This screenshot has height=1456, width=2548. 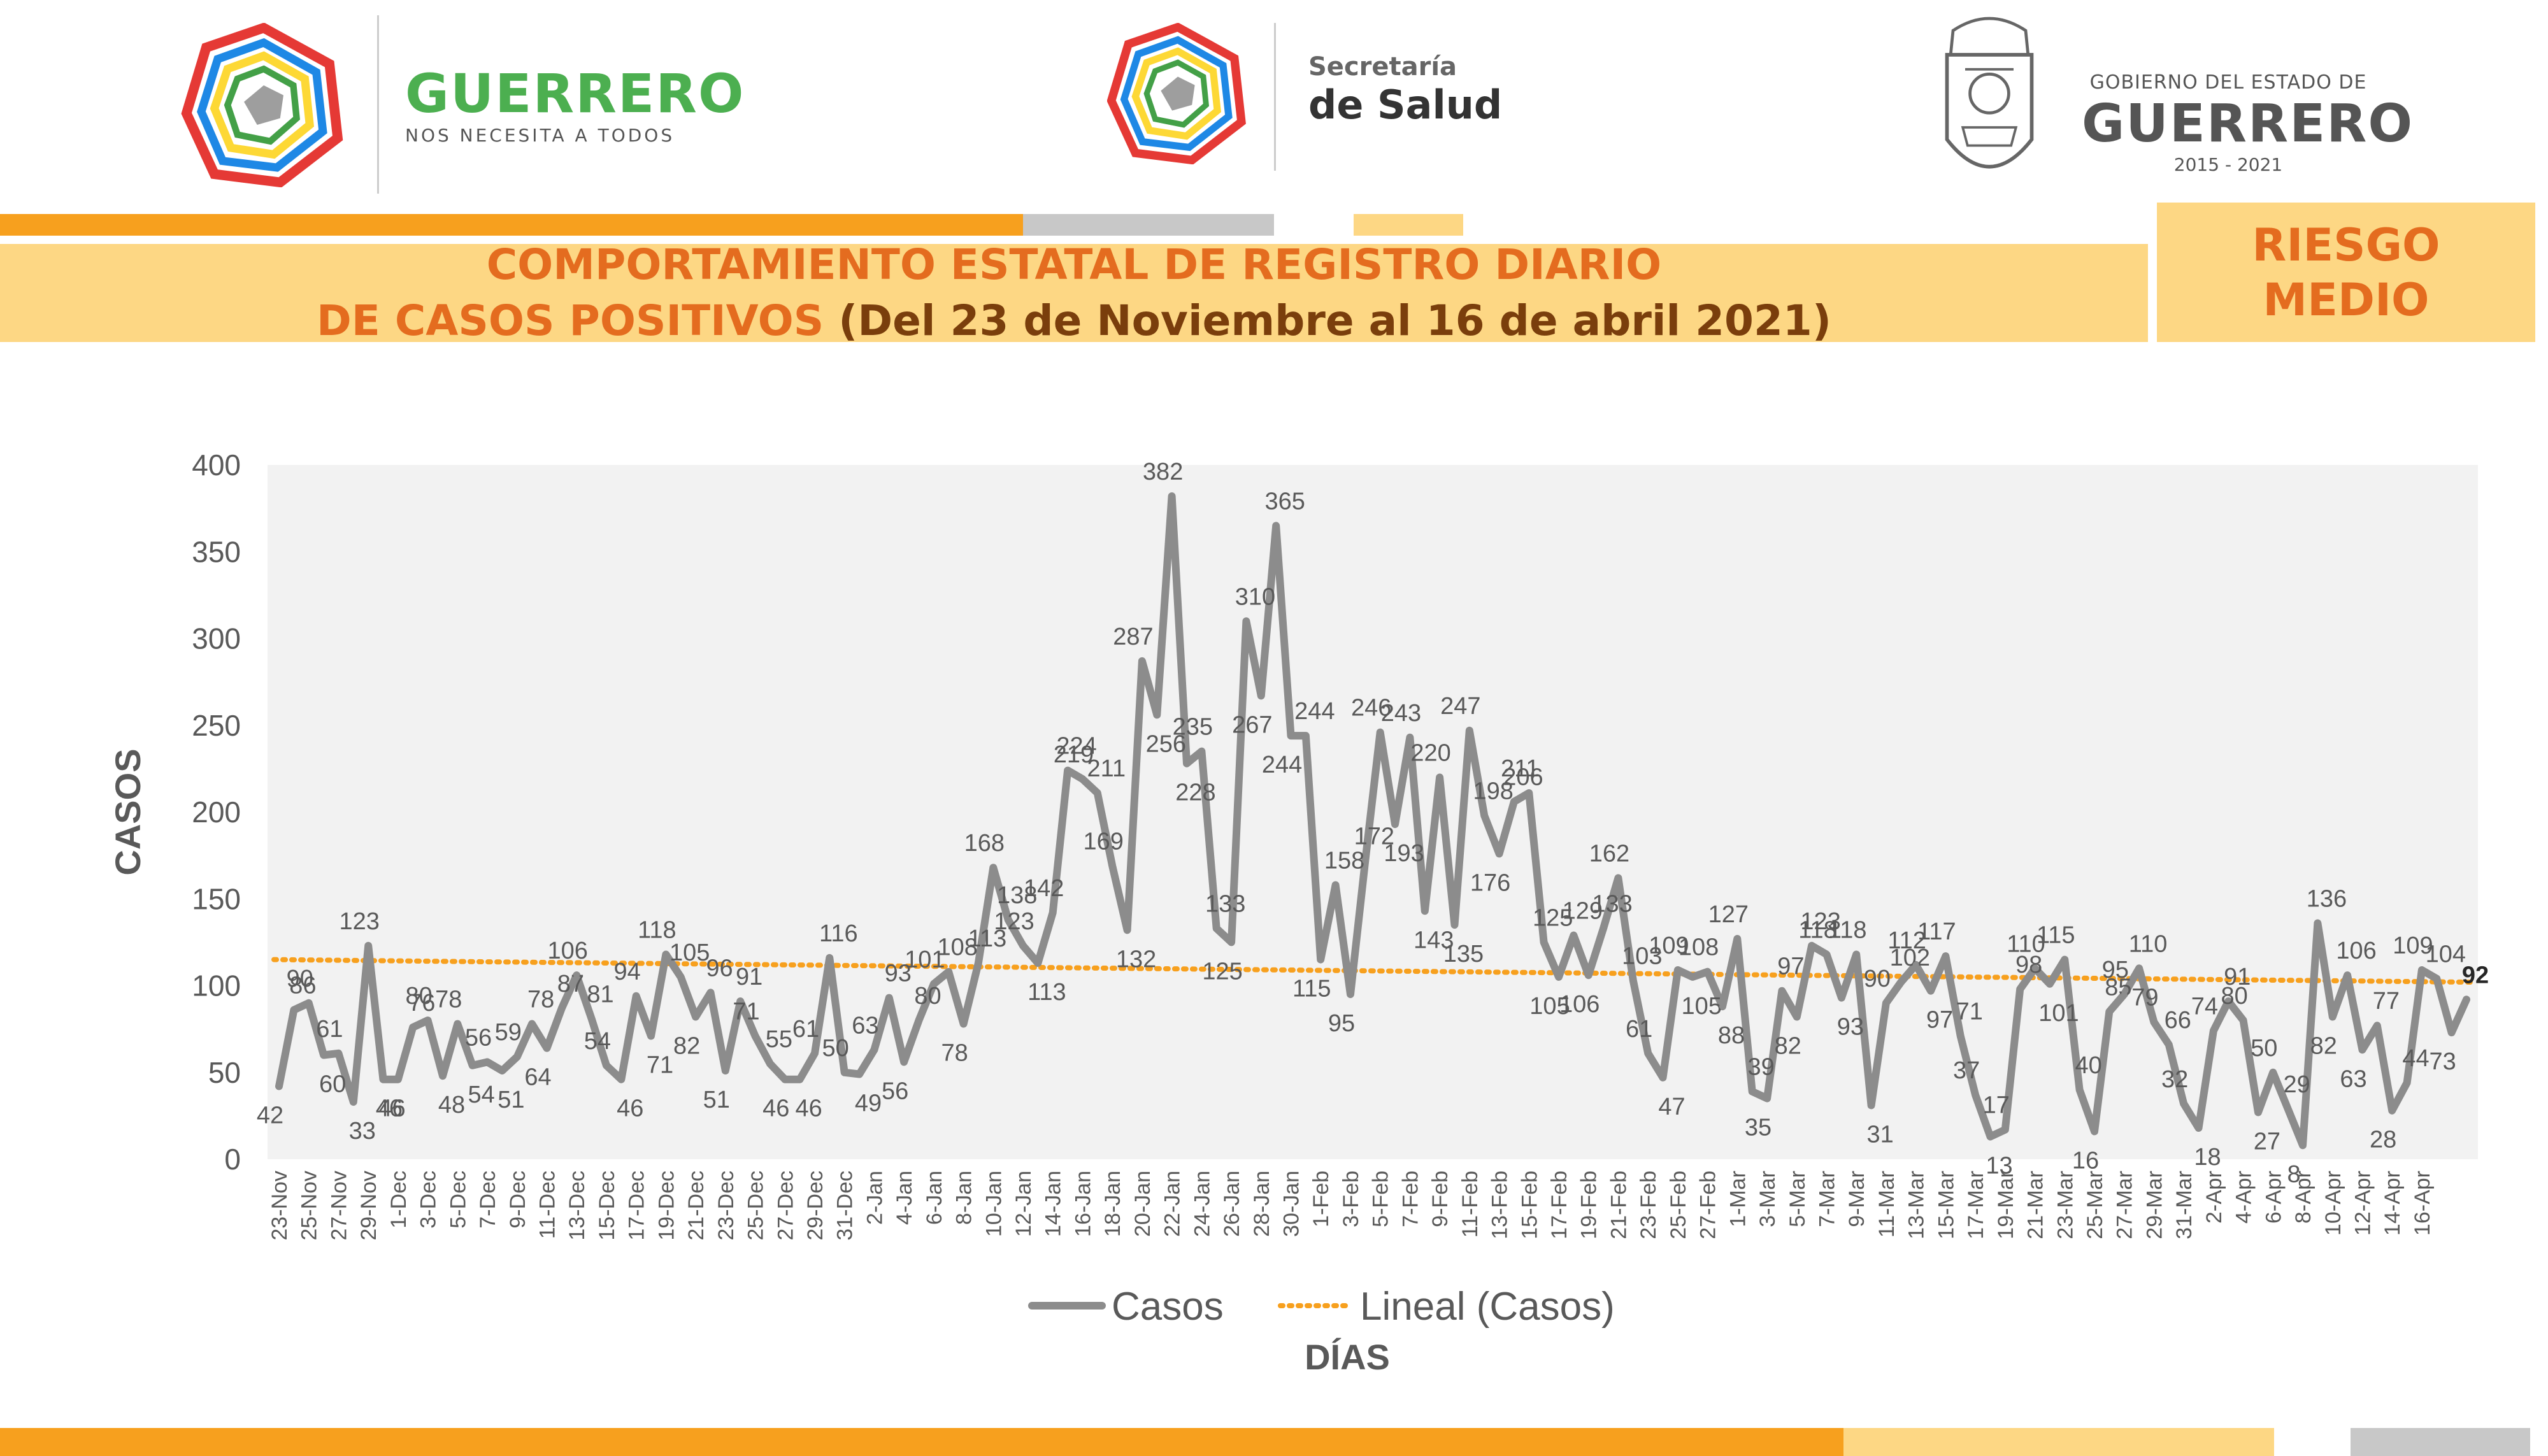 I want to click on data-label: 101, so click(x=2058, y=1013).